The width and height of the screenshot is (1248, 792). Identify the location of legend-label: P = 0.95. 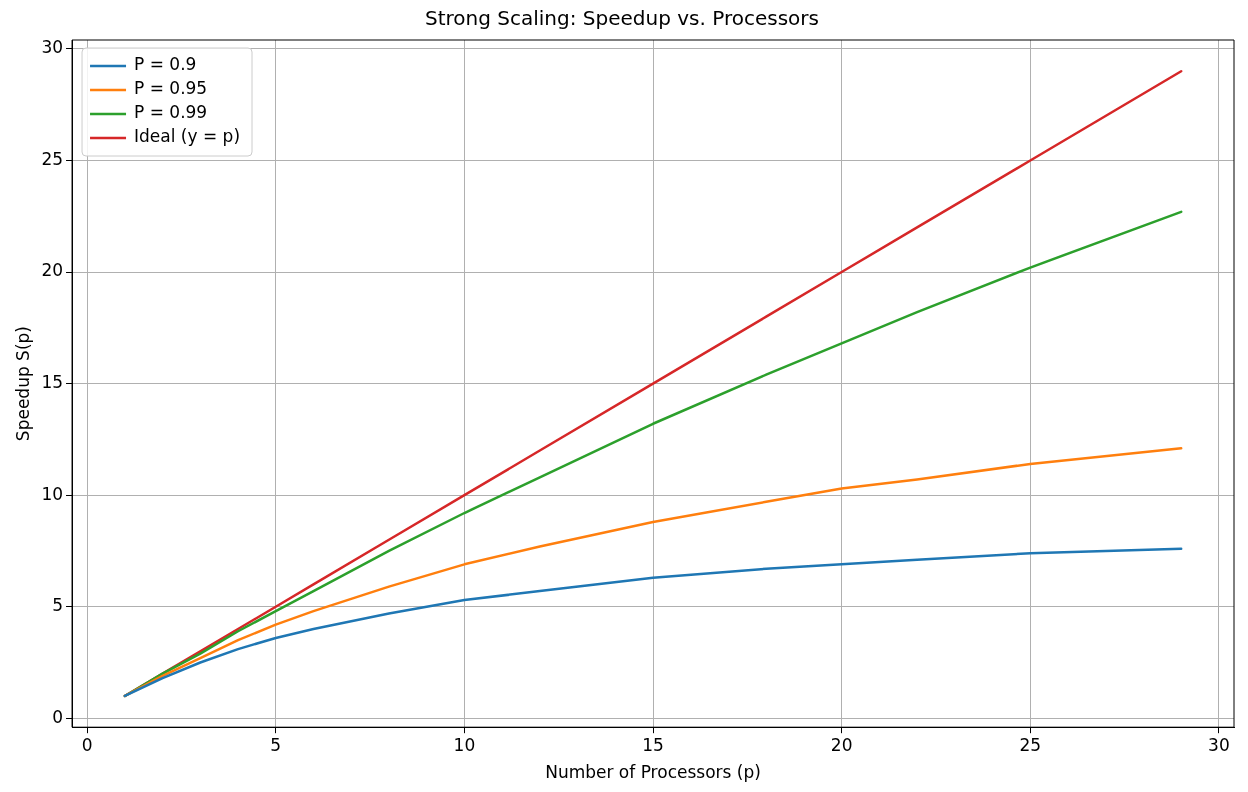
(171, 88).